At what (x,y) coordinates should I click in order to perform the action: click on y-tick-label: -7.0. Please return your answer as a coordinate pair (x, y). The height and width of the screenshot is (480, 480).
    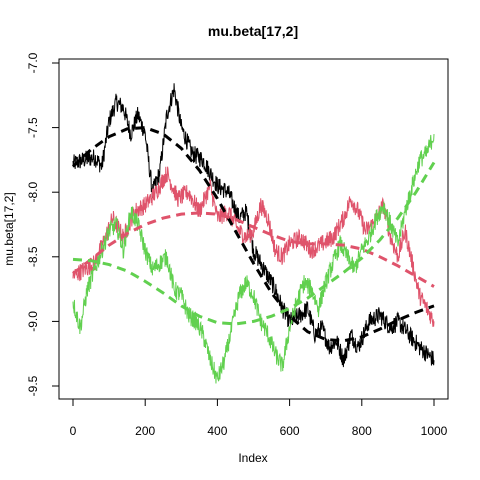
    Looking at the image, I should click on (33, 62).